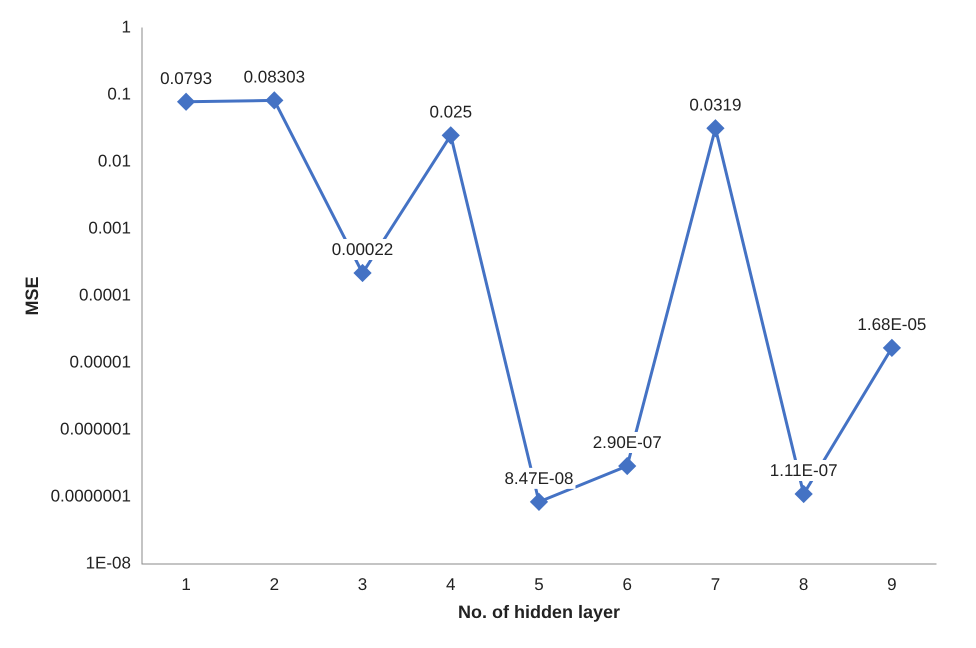 The width and height of the screenshot is (976, 648). What do you see at coordinates (108, 563) in the screenshot?
I see `y-tick-label: 1E-08` at bounding box center [108, 563].